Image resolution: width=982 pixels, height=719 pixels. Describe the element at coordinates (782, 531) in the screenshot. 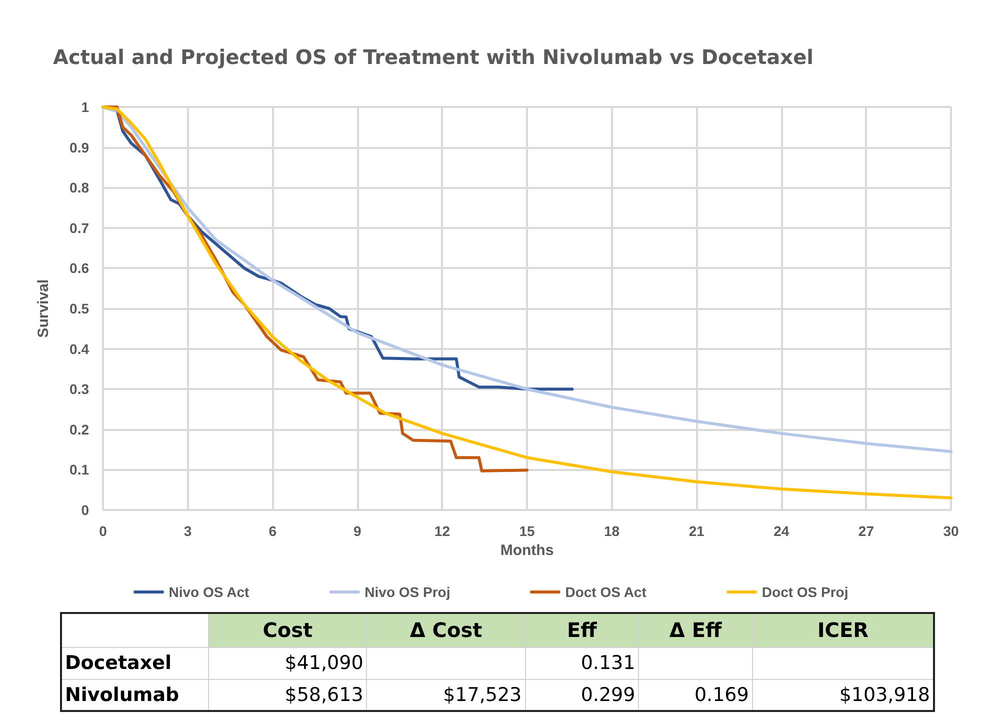

I see `x-tick-label: 24` at that location.